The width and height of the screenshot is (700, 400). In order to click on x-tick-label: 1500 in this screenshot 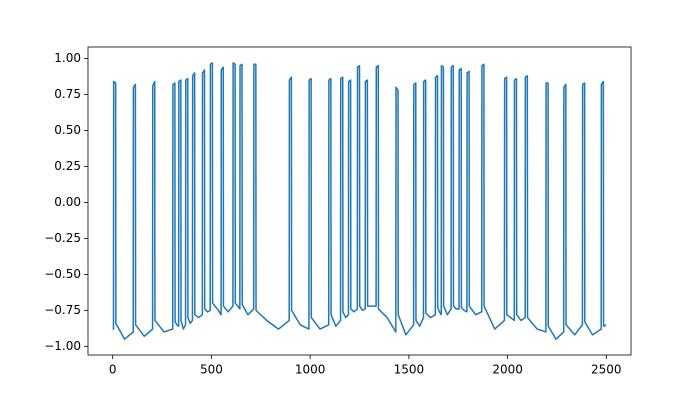, I will do `click(409, 370)`.